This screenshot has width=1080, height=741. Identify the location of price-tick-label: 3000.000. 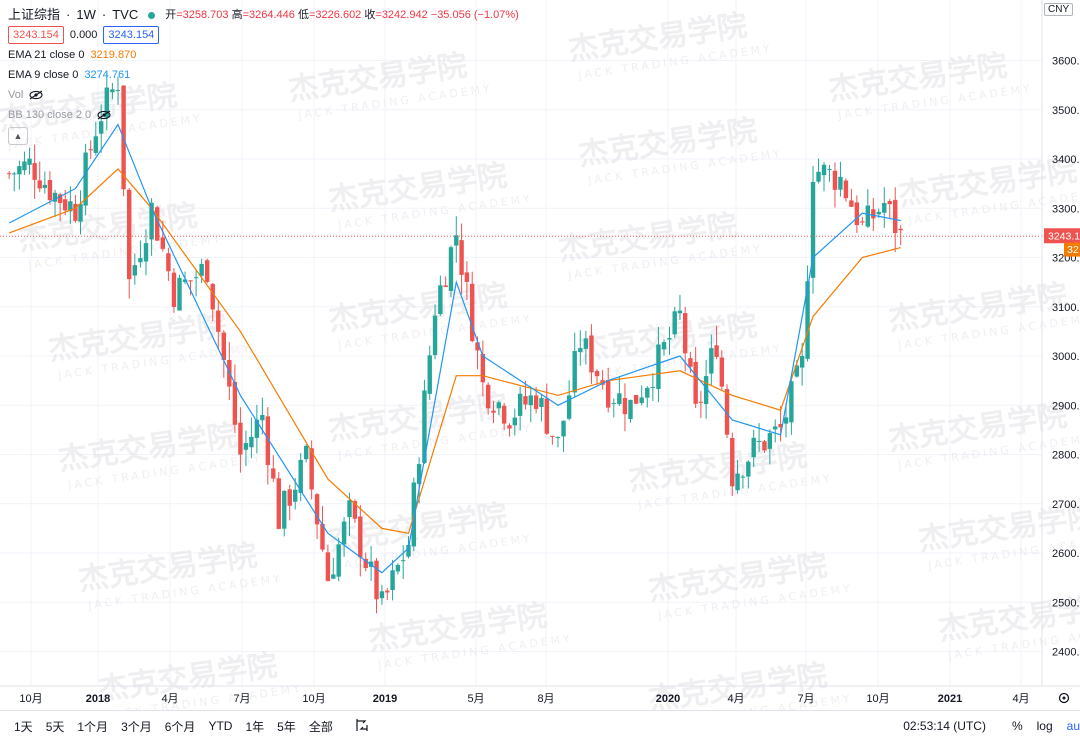
(1066, 357).